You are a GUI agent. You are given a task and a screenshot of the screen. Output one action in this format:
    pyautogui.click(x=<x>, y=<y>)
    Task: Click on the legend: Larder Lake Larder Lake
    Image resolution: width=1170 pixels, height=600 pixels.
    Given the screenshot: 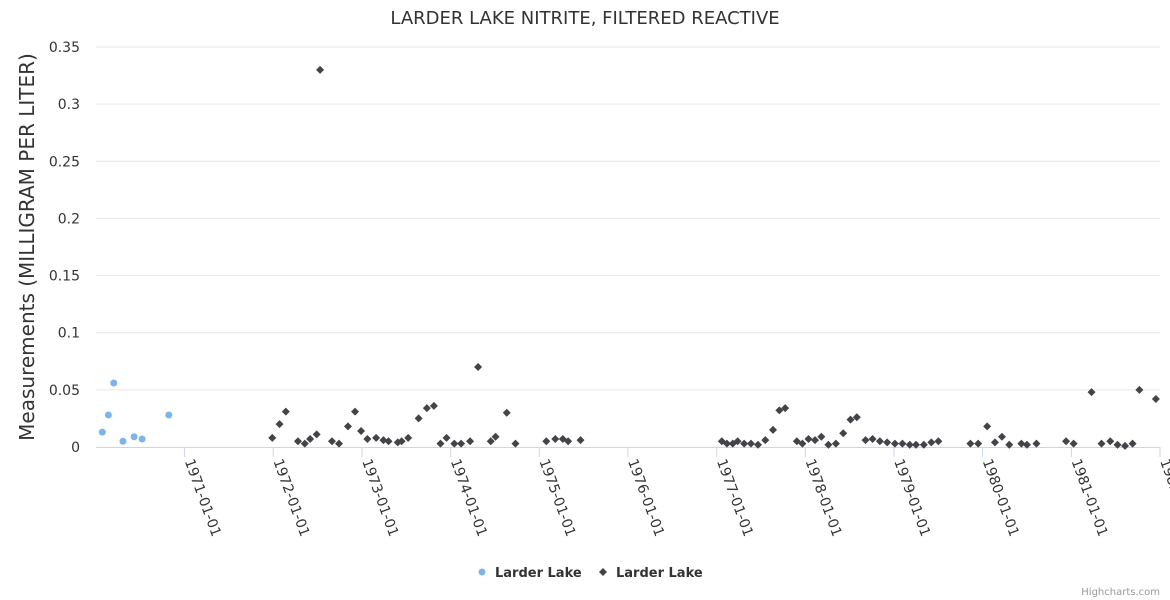 What is the action you would take?
    pyautogui.click(x=590, y=573)
    